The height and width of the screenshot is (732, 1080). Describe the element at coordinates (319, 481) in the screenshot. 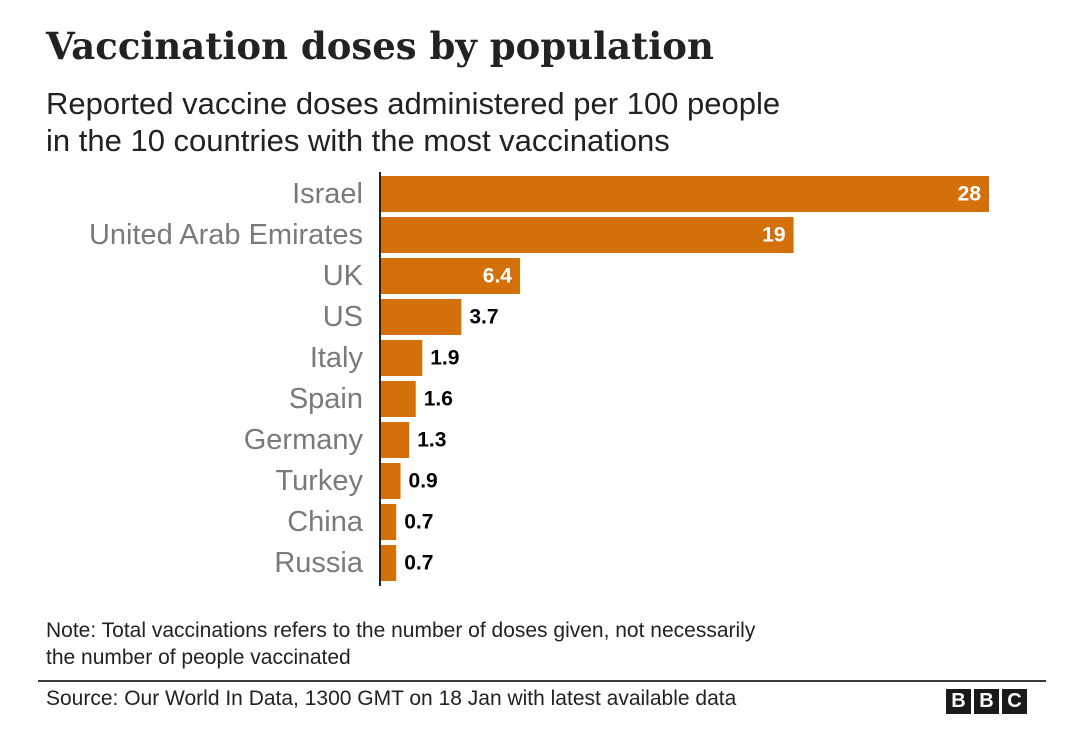

I see `category-label-turkey: Turkey` at that location.